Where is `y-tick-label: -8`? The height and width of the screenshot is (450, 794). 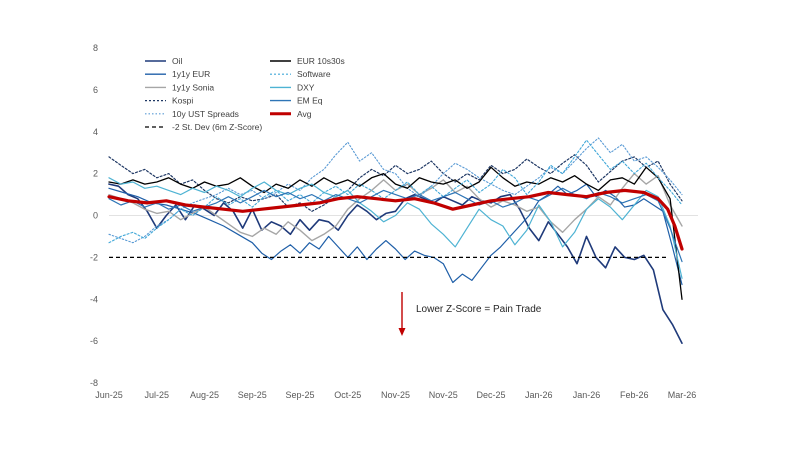 y-tick-label: -8 is located at coordinates (94, 383).